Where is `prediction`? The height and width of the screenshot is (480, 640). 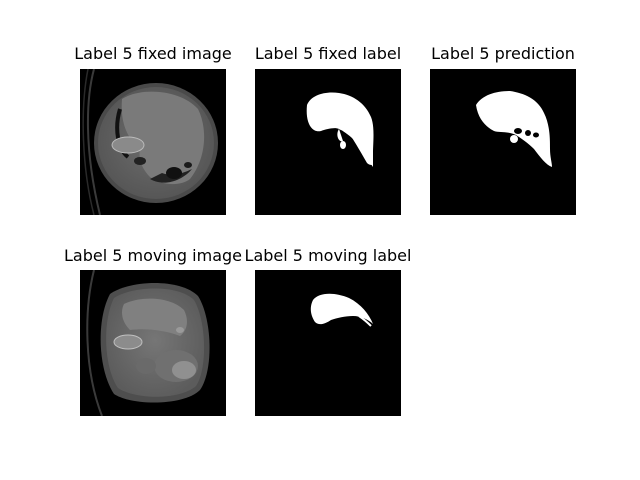
prediction is located at coordinates (503, 142).